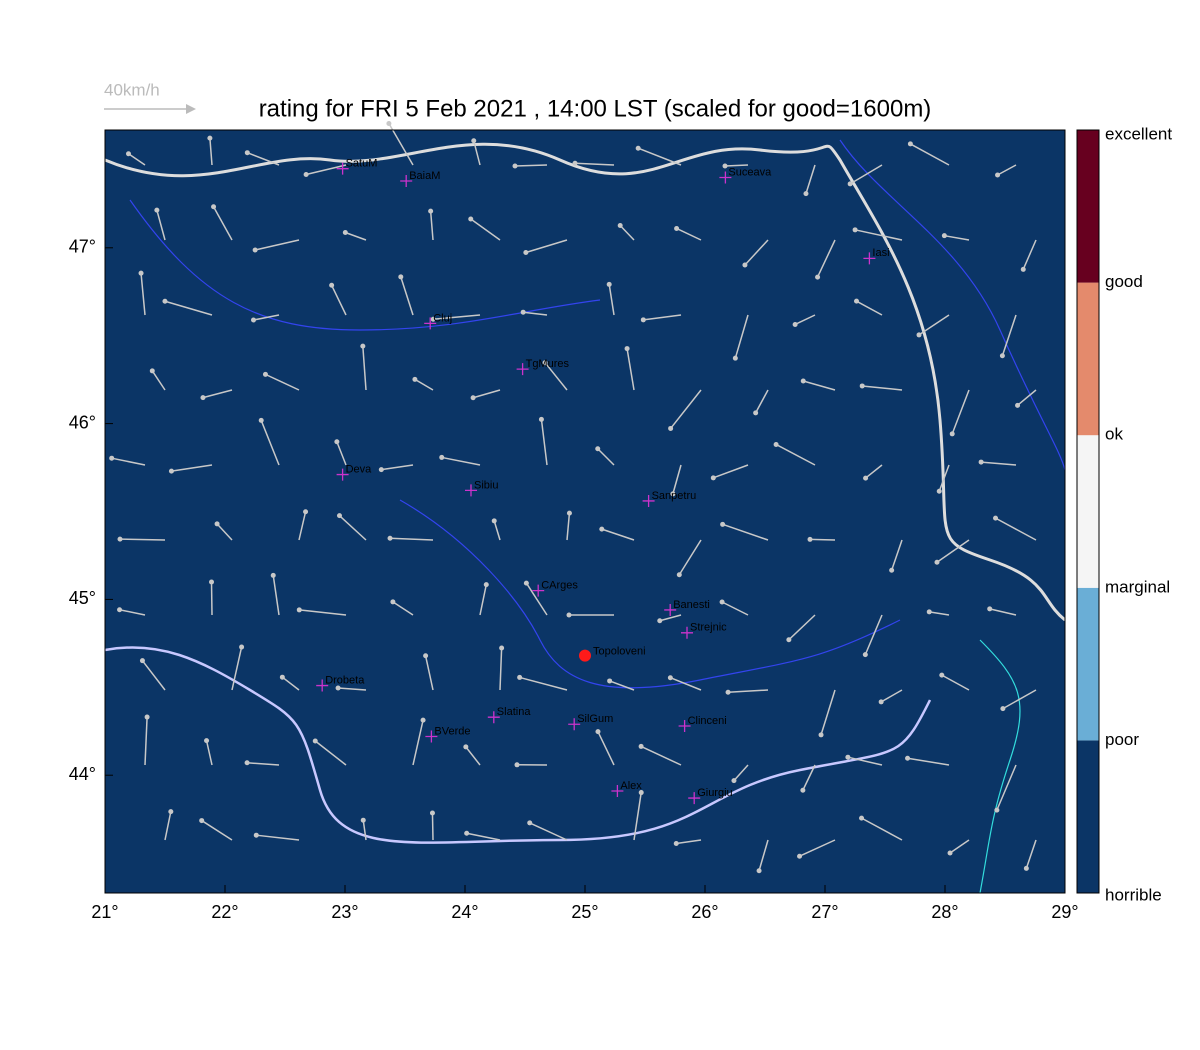 The image size is (1200, 1050). What do you see at coordinates (707, 721) in the screenshot?
I see `city-label: Clinceni` at bounding box center [707, 721].